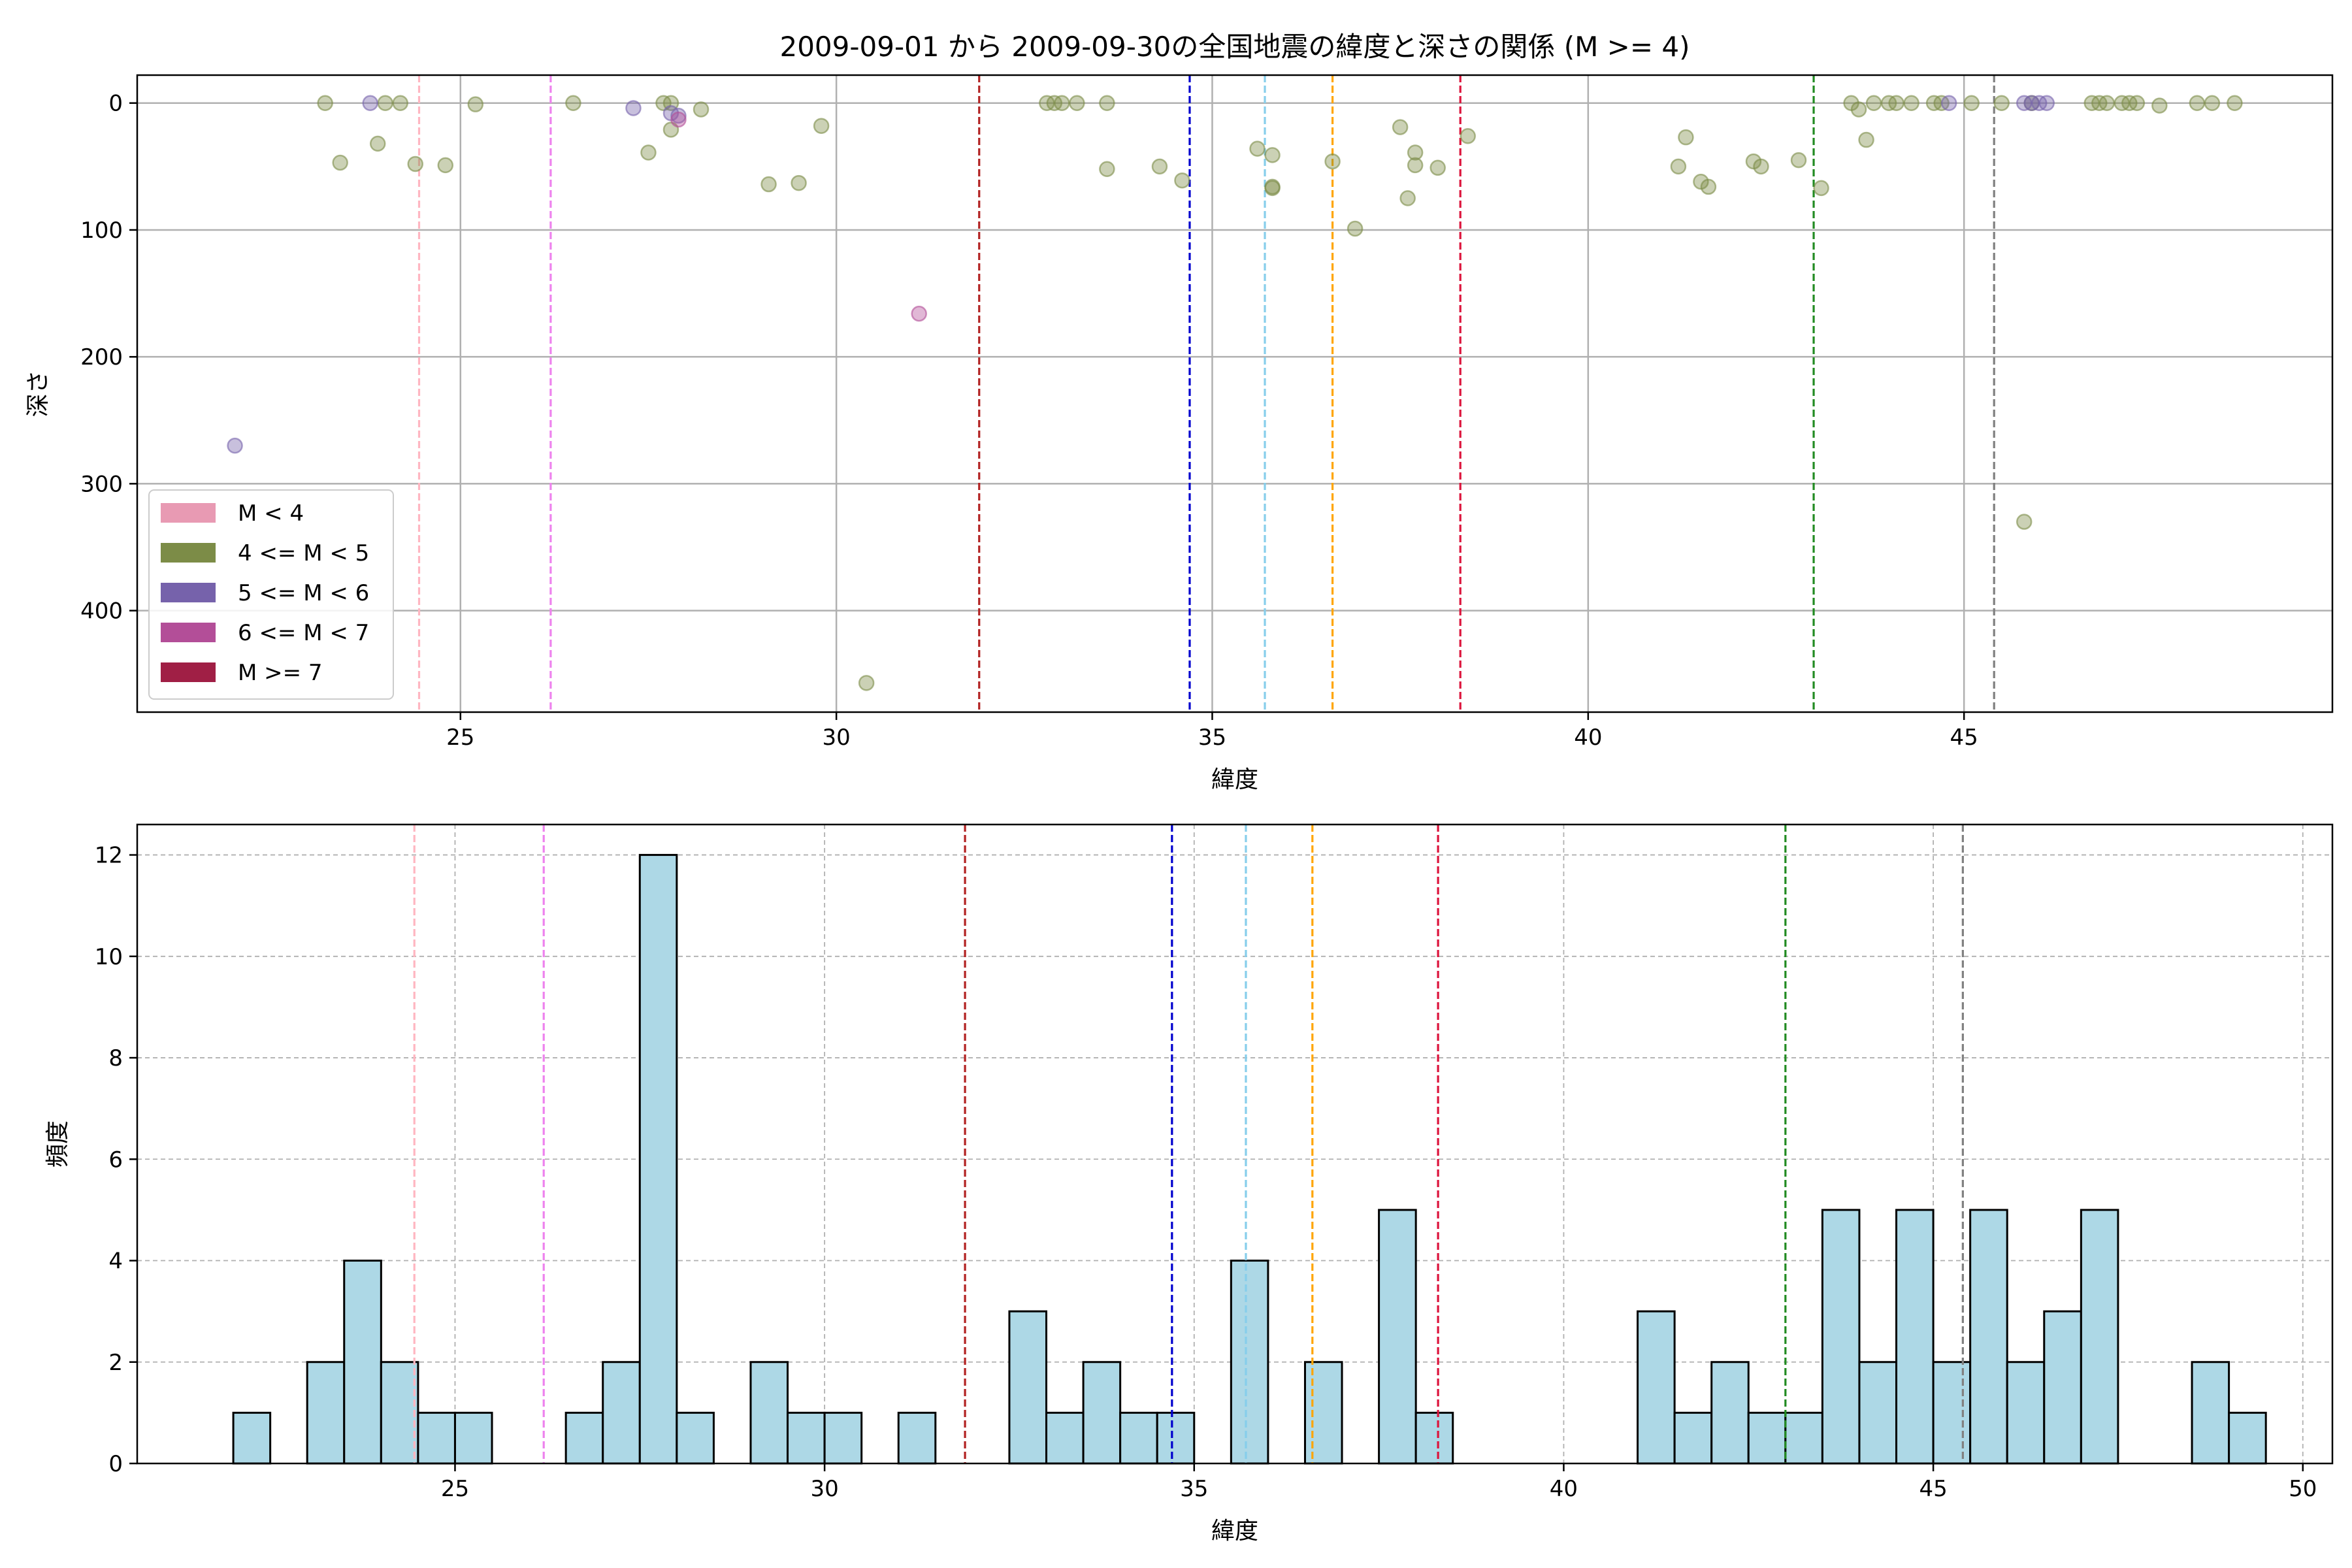 The width and height of the screenshot is (2352, 1568). Describe the element at coordinates (57, 1144) in the screenshot. I see `histogram-y-axis-label: 頻度` at that location.